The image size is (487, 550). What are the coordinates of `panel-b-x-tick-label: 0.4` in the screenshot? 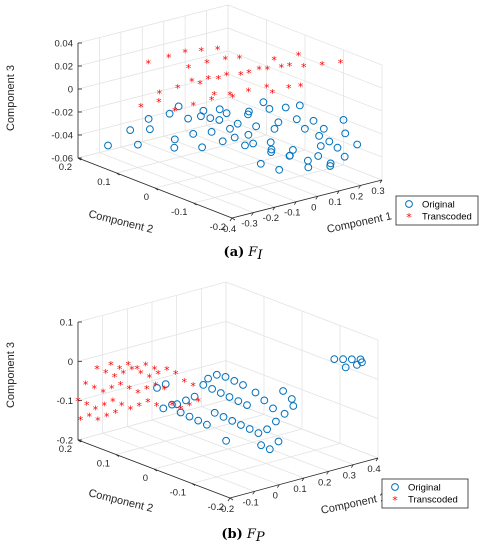 It's located at (373, 469).